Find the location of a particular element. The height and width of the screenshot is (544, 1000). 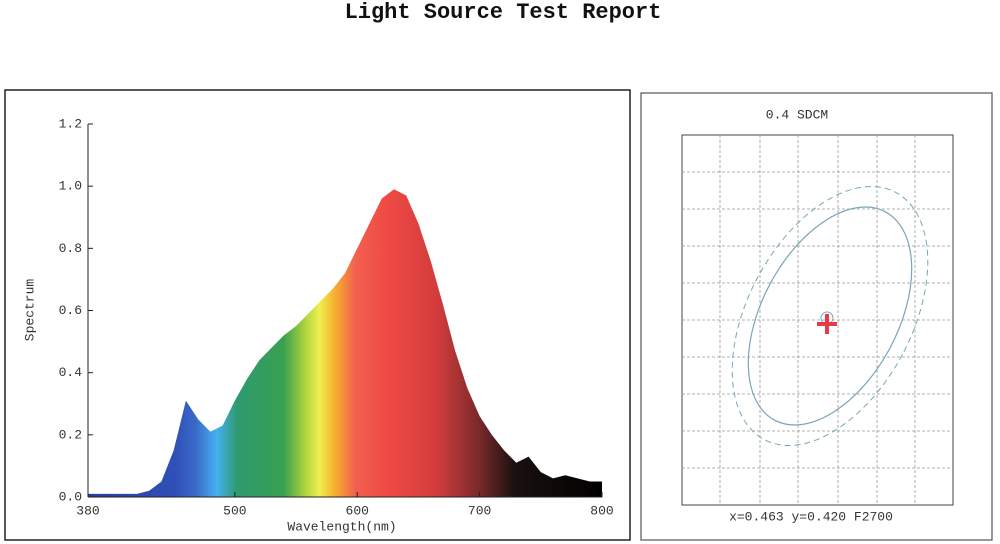

y-tick-label: 0.2 is located at coordinates (70, 434).